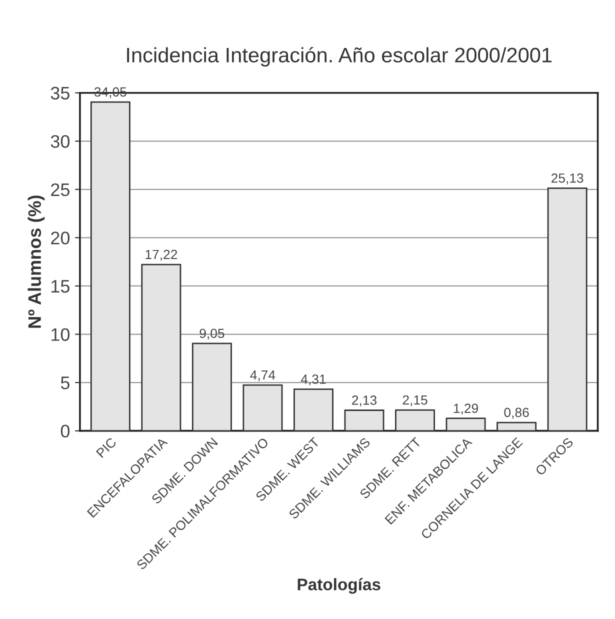 The height and width of the screenshot is (619, 615). I want to click on y-axis-title: Nº Alumnos (%), so click(36, 262).